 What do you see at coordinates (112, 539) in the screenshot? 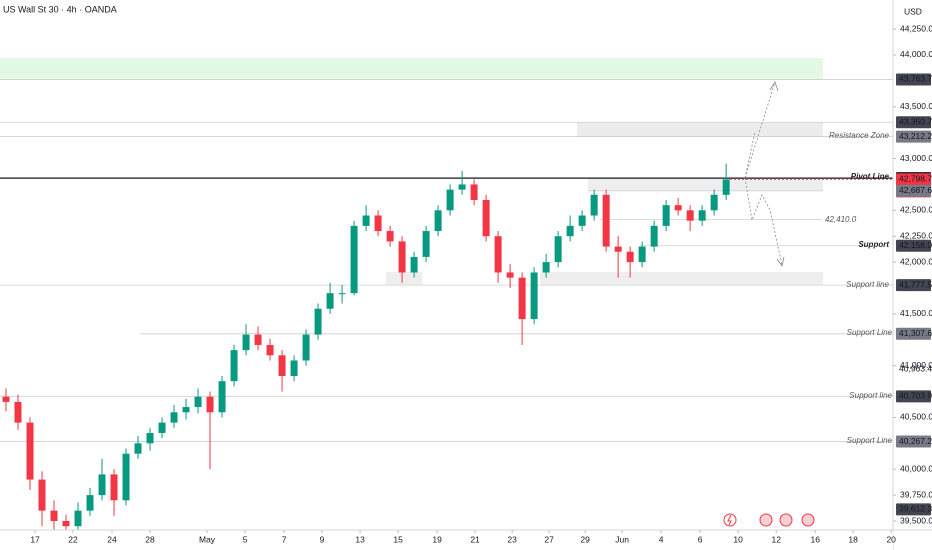
I see `x-tick-label: 24` at bounding box center [112, 539].